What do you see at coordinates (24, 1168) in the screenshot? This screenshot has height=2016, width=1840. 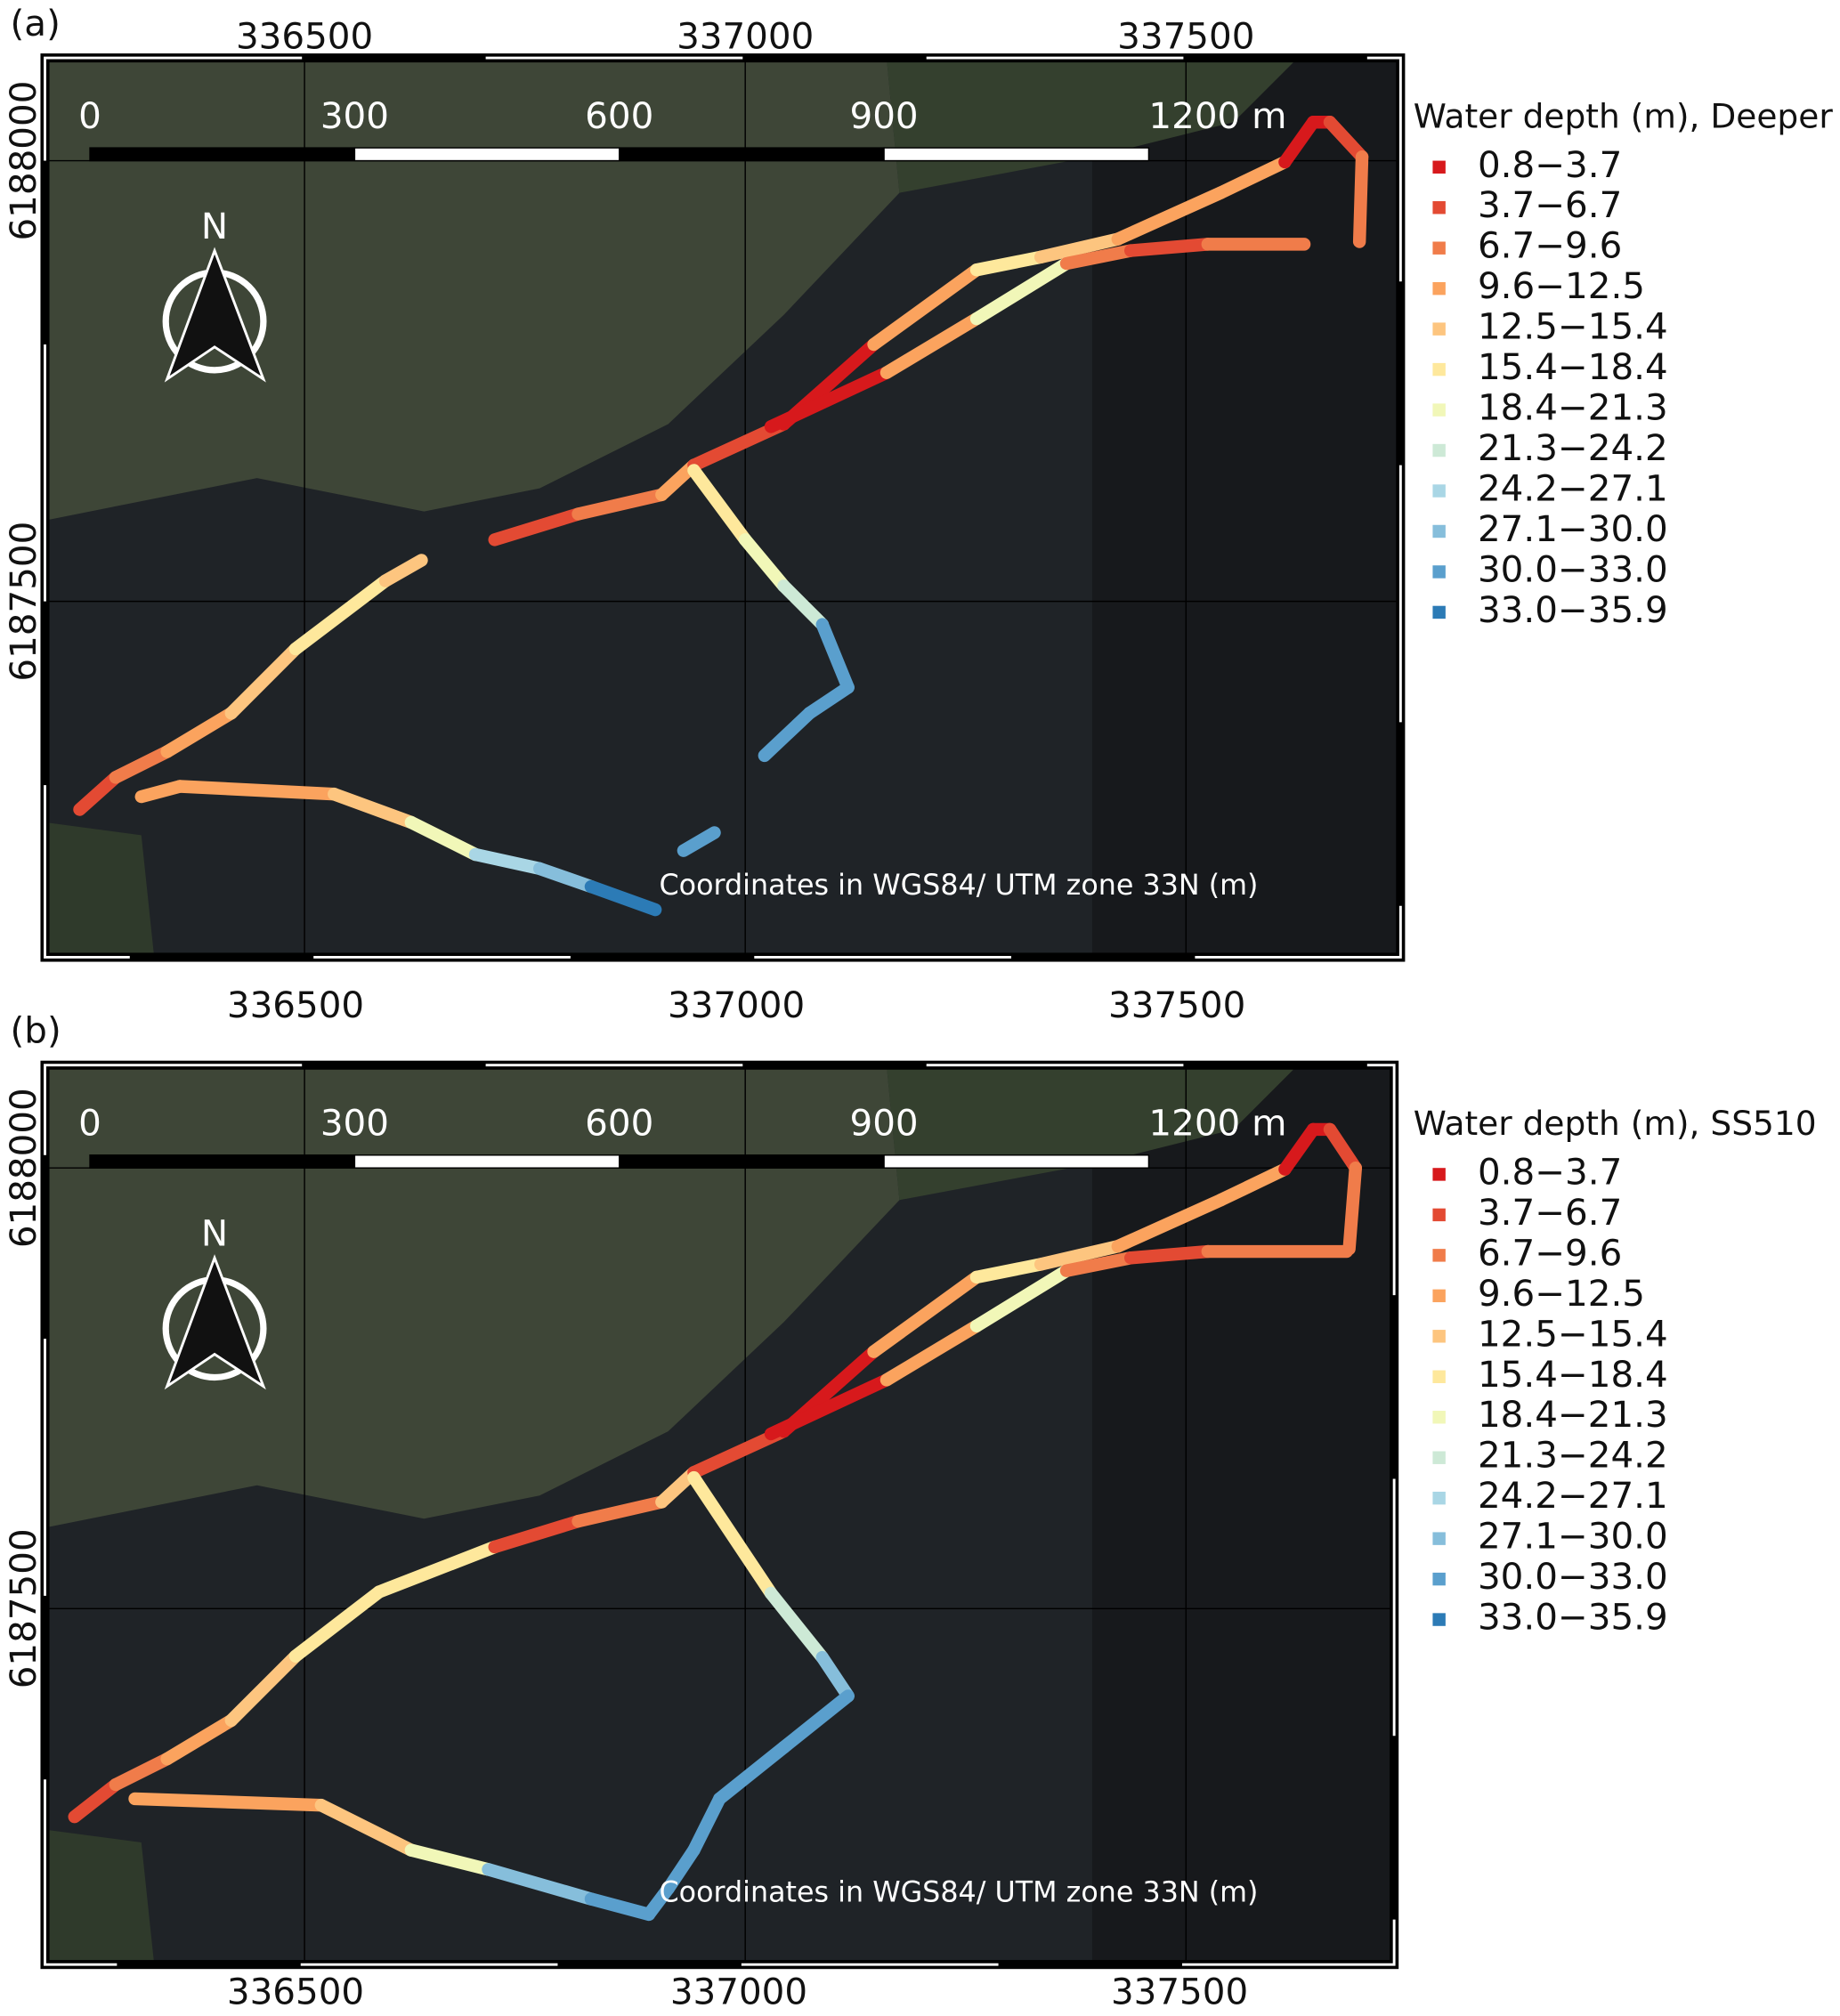 I see `y-coordinate-label: 6188000` at bounding box center [24, 1168].